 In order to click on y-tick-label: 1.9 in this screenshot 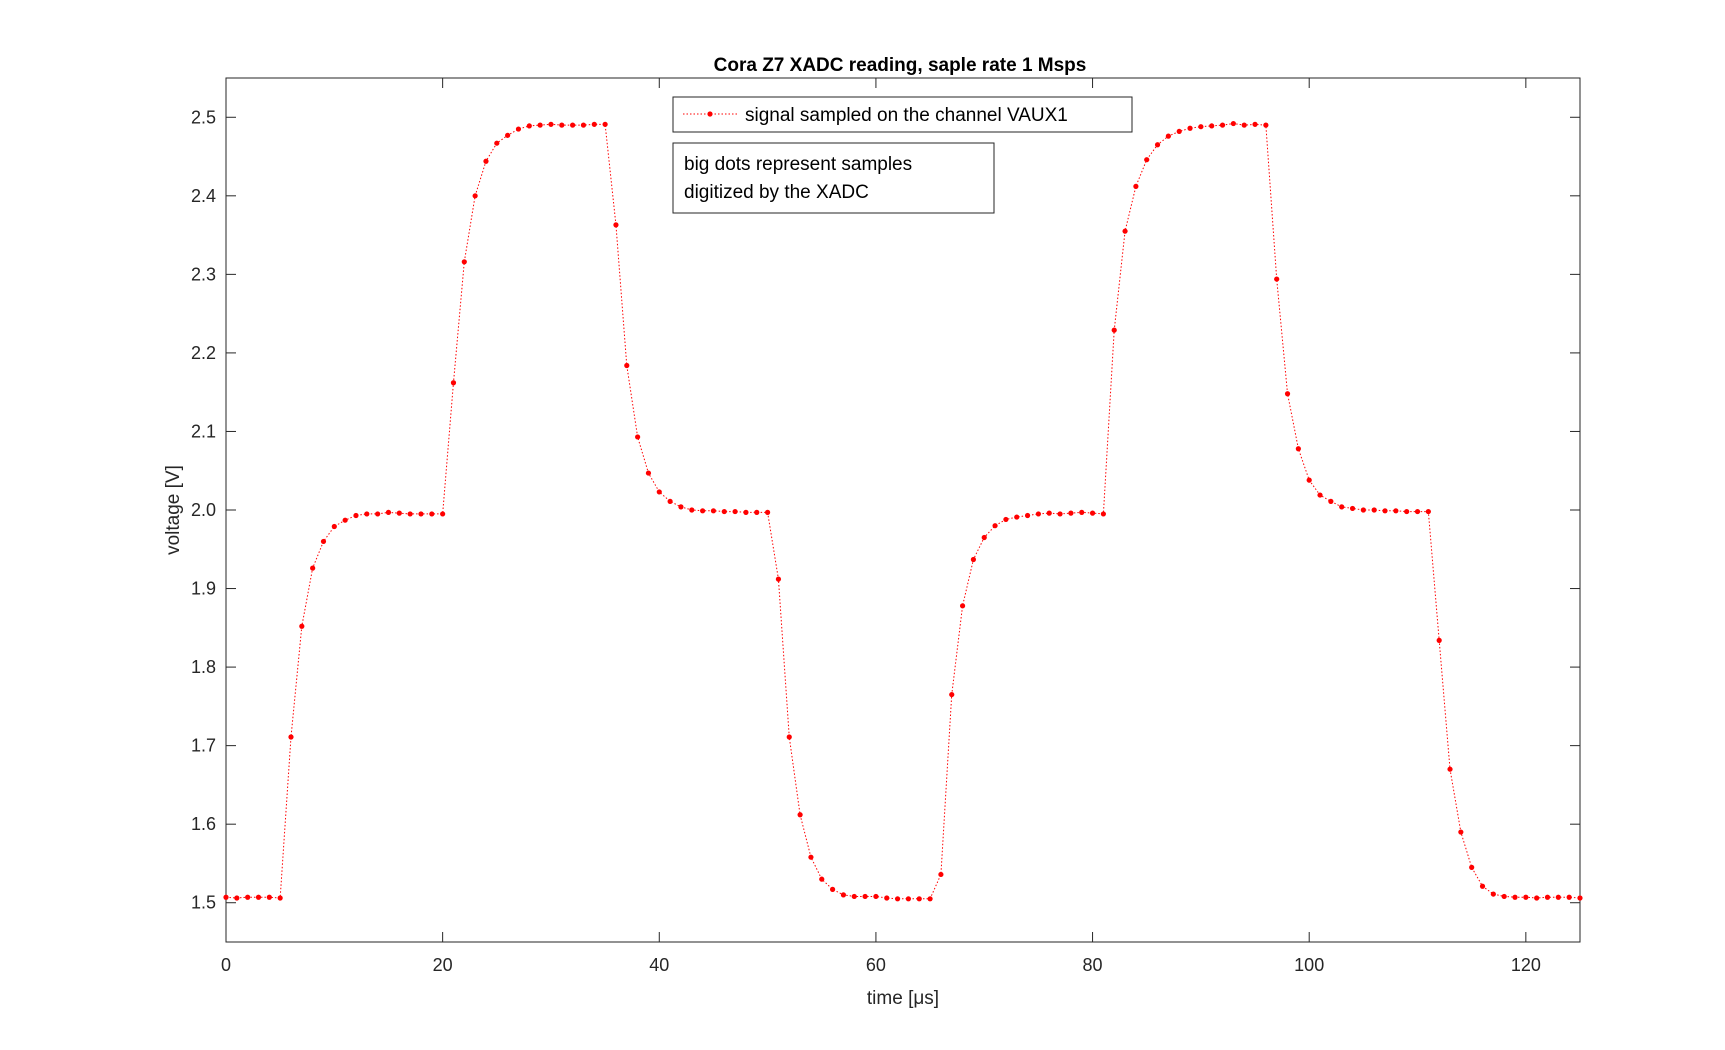, I will do `click(203, 589)`.